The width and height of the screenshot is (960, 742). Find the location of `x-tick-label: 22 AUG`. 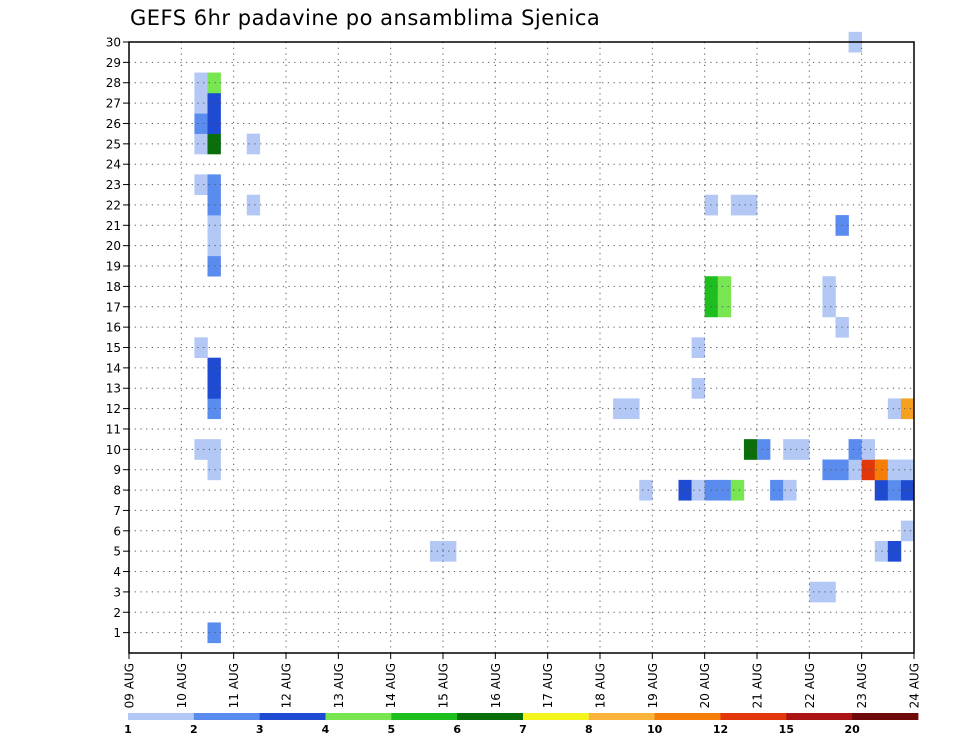

x-tick-label: 22 AUG is located at coordinates (810, 685).